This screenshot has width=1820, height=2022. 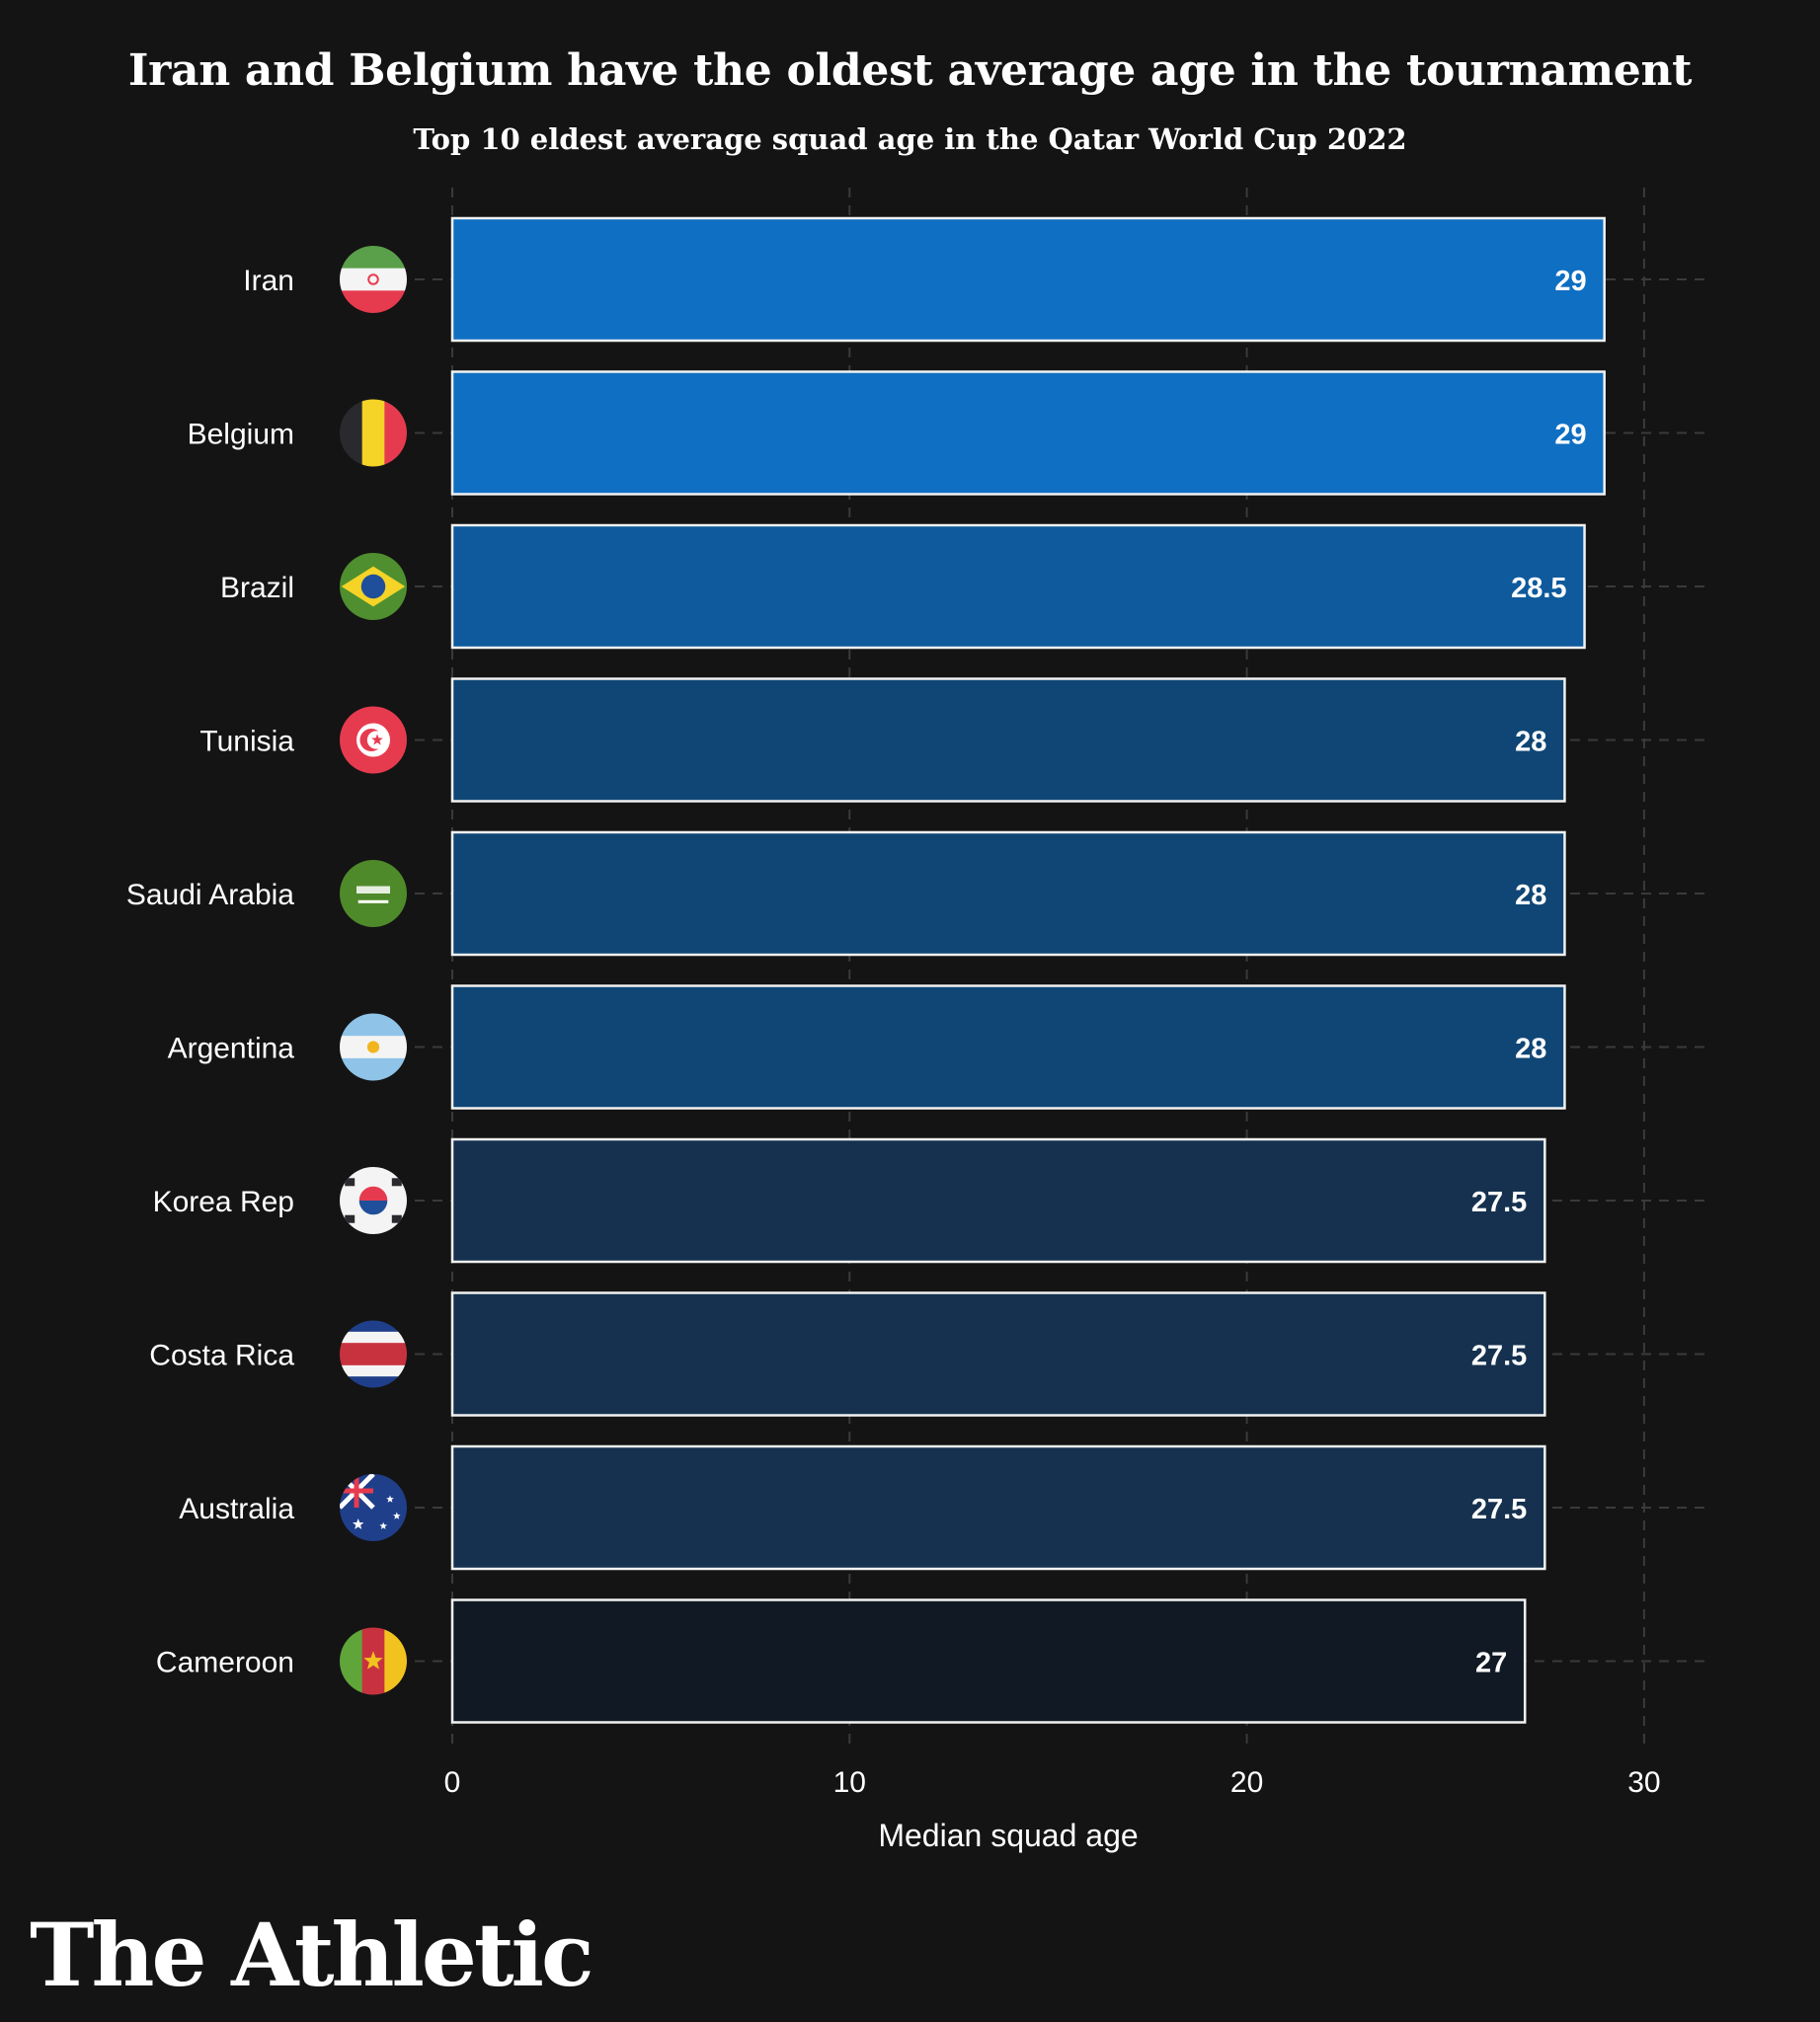 What do you see at coordinates (1052, 1782) in the screenshot?
I see `x-axis-ticks: 0 10 20 30` at bounding box center [1052, 1782].